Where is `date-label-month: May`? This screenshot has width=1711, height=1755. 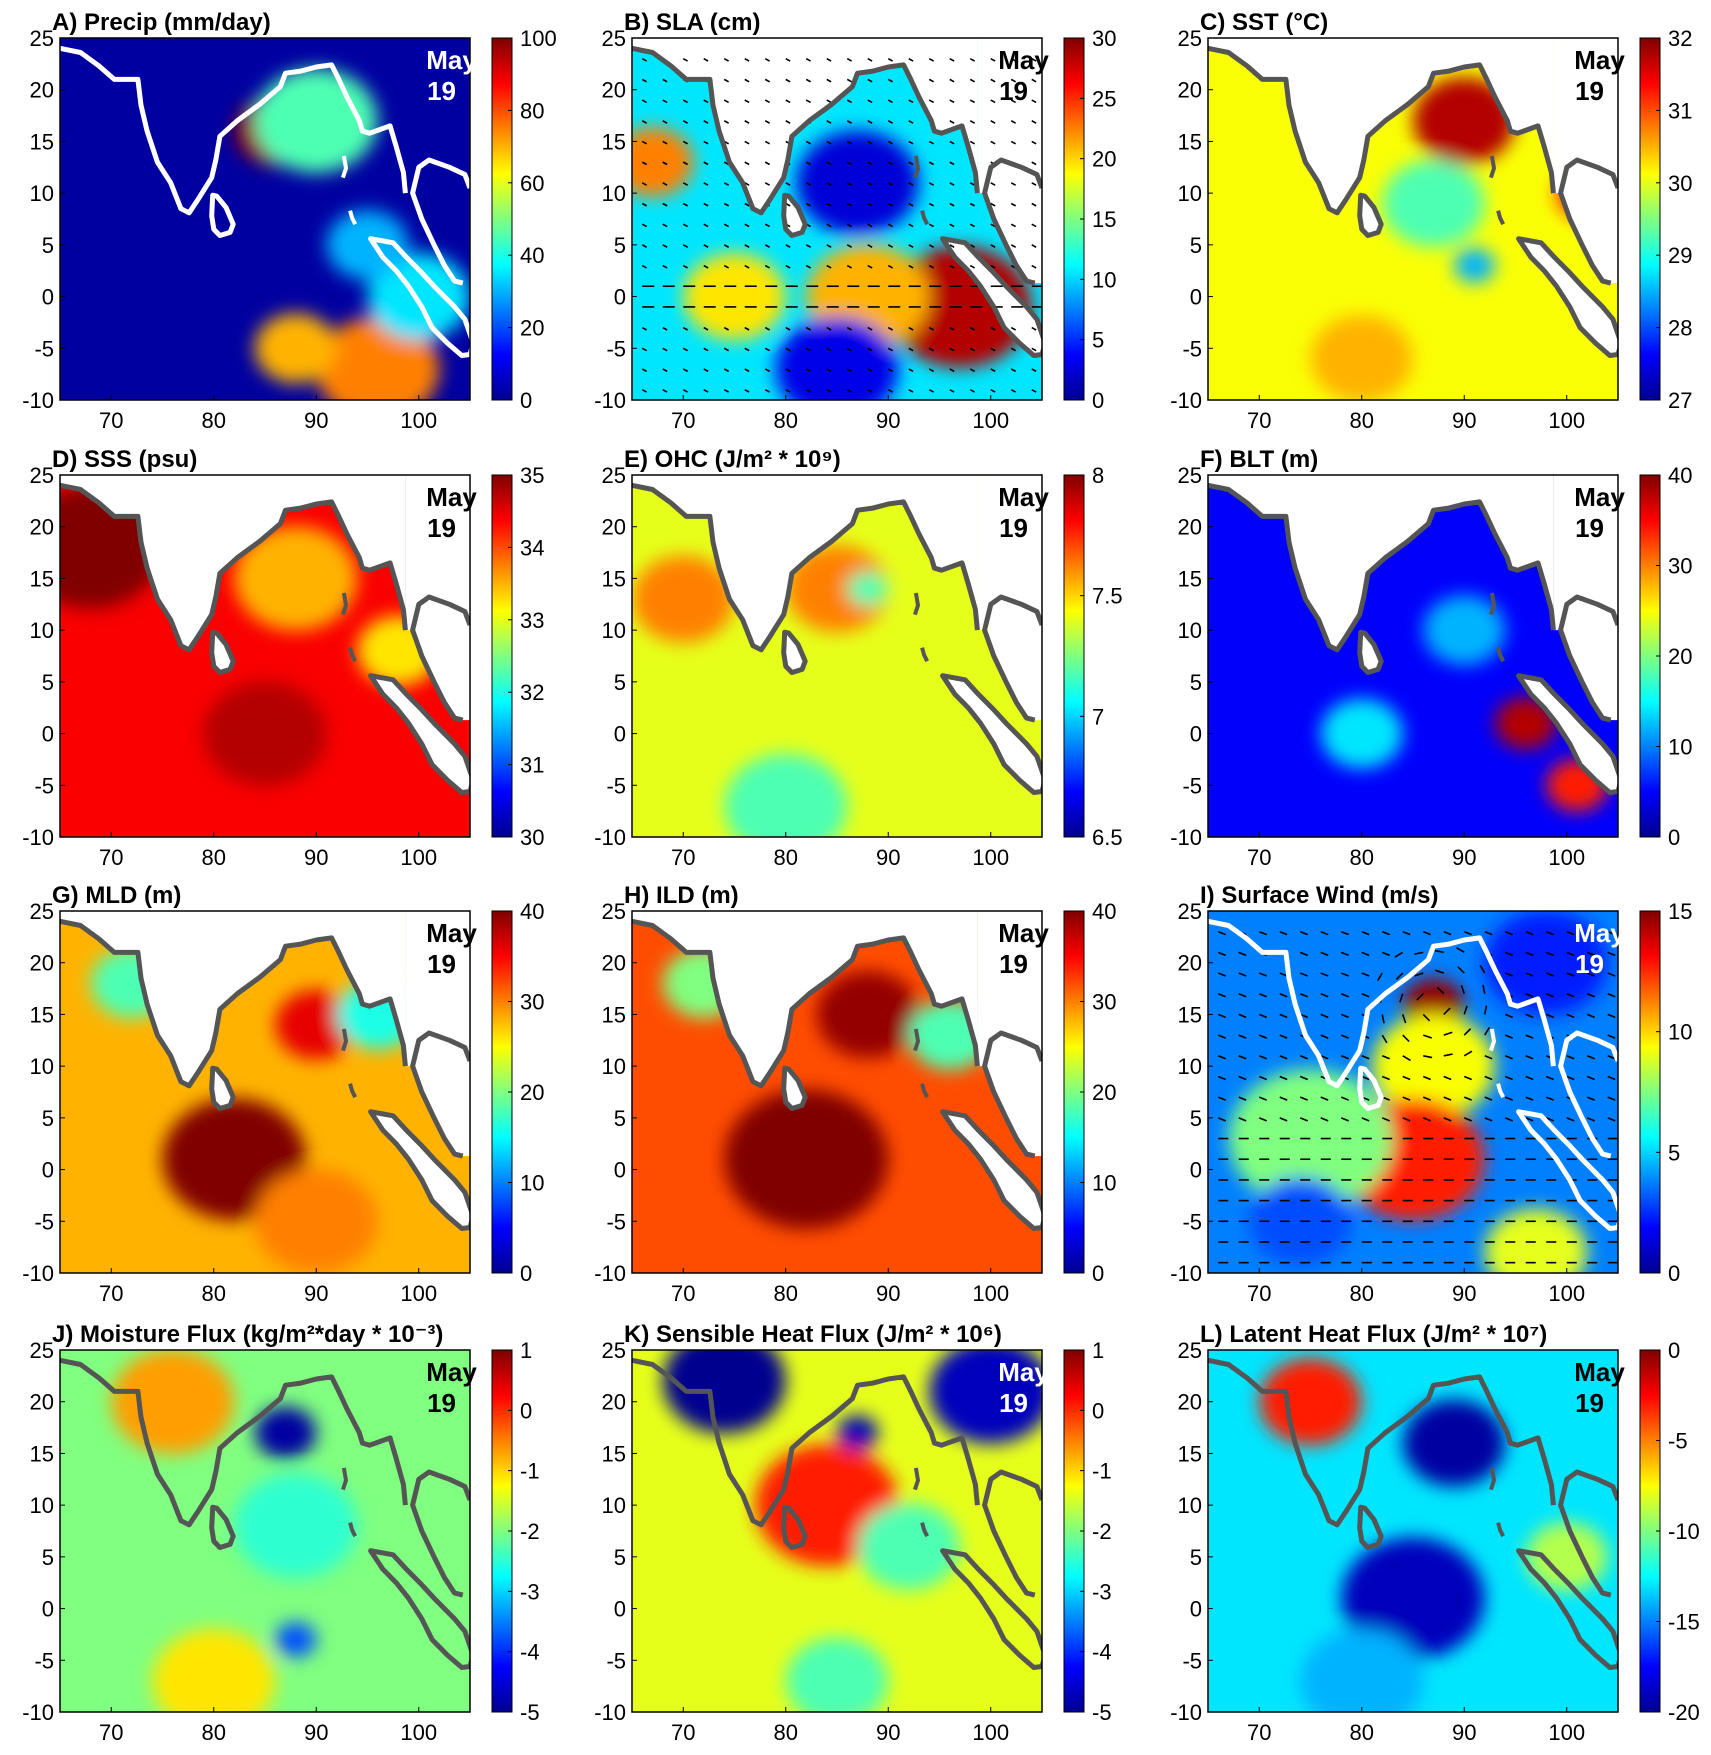 date-label-month: May is located at coordinates (451, 497).